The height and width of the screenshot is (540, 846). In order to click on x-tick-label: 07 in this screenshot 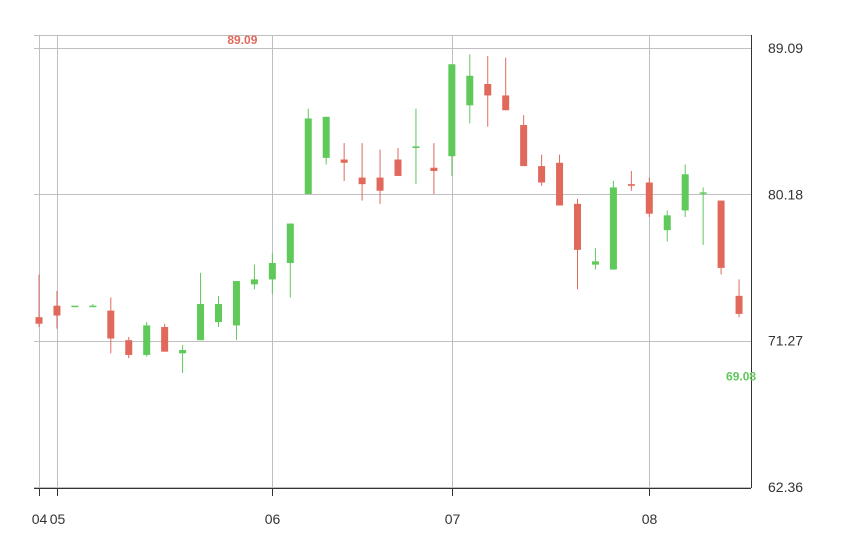, I will do `click(453, 519)`.